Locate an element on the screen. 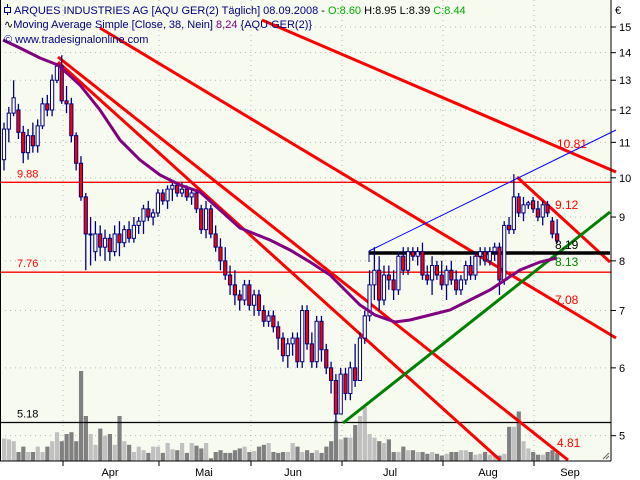 This screenshot has height=480, width=640. y-tick-label: 15 is located at coordinates (625, 28).